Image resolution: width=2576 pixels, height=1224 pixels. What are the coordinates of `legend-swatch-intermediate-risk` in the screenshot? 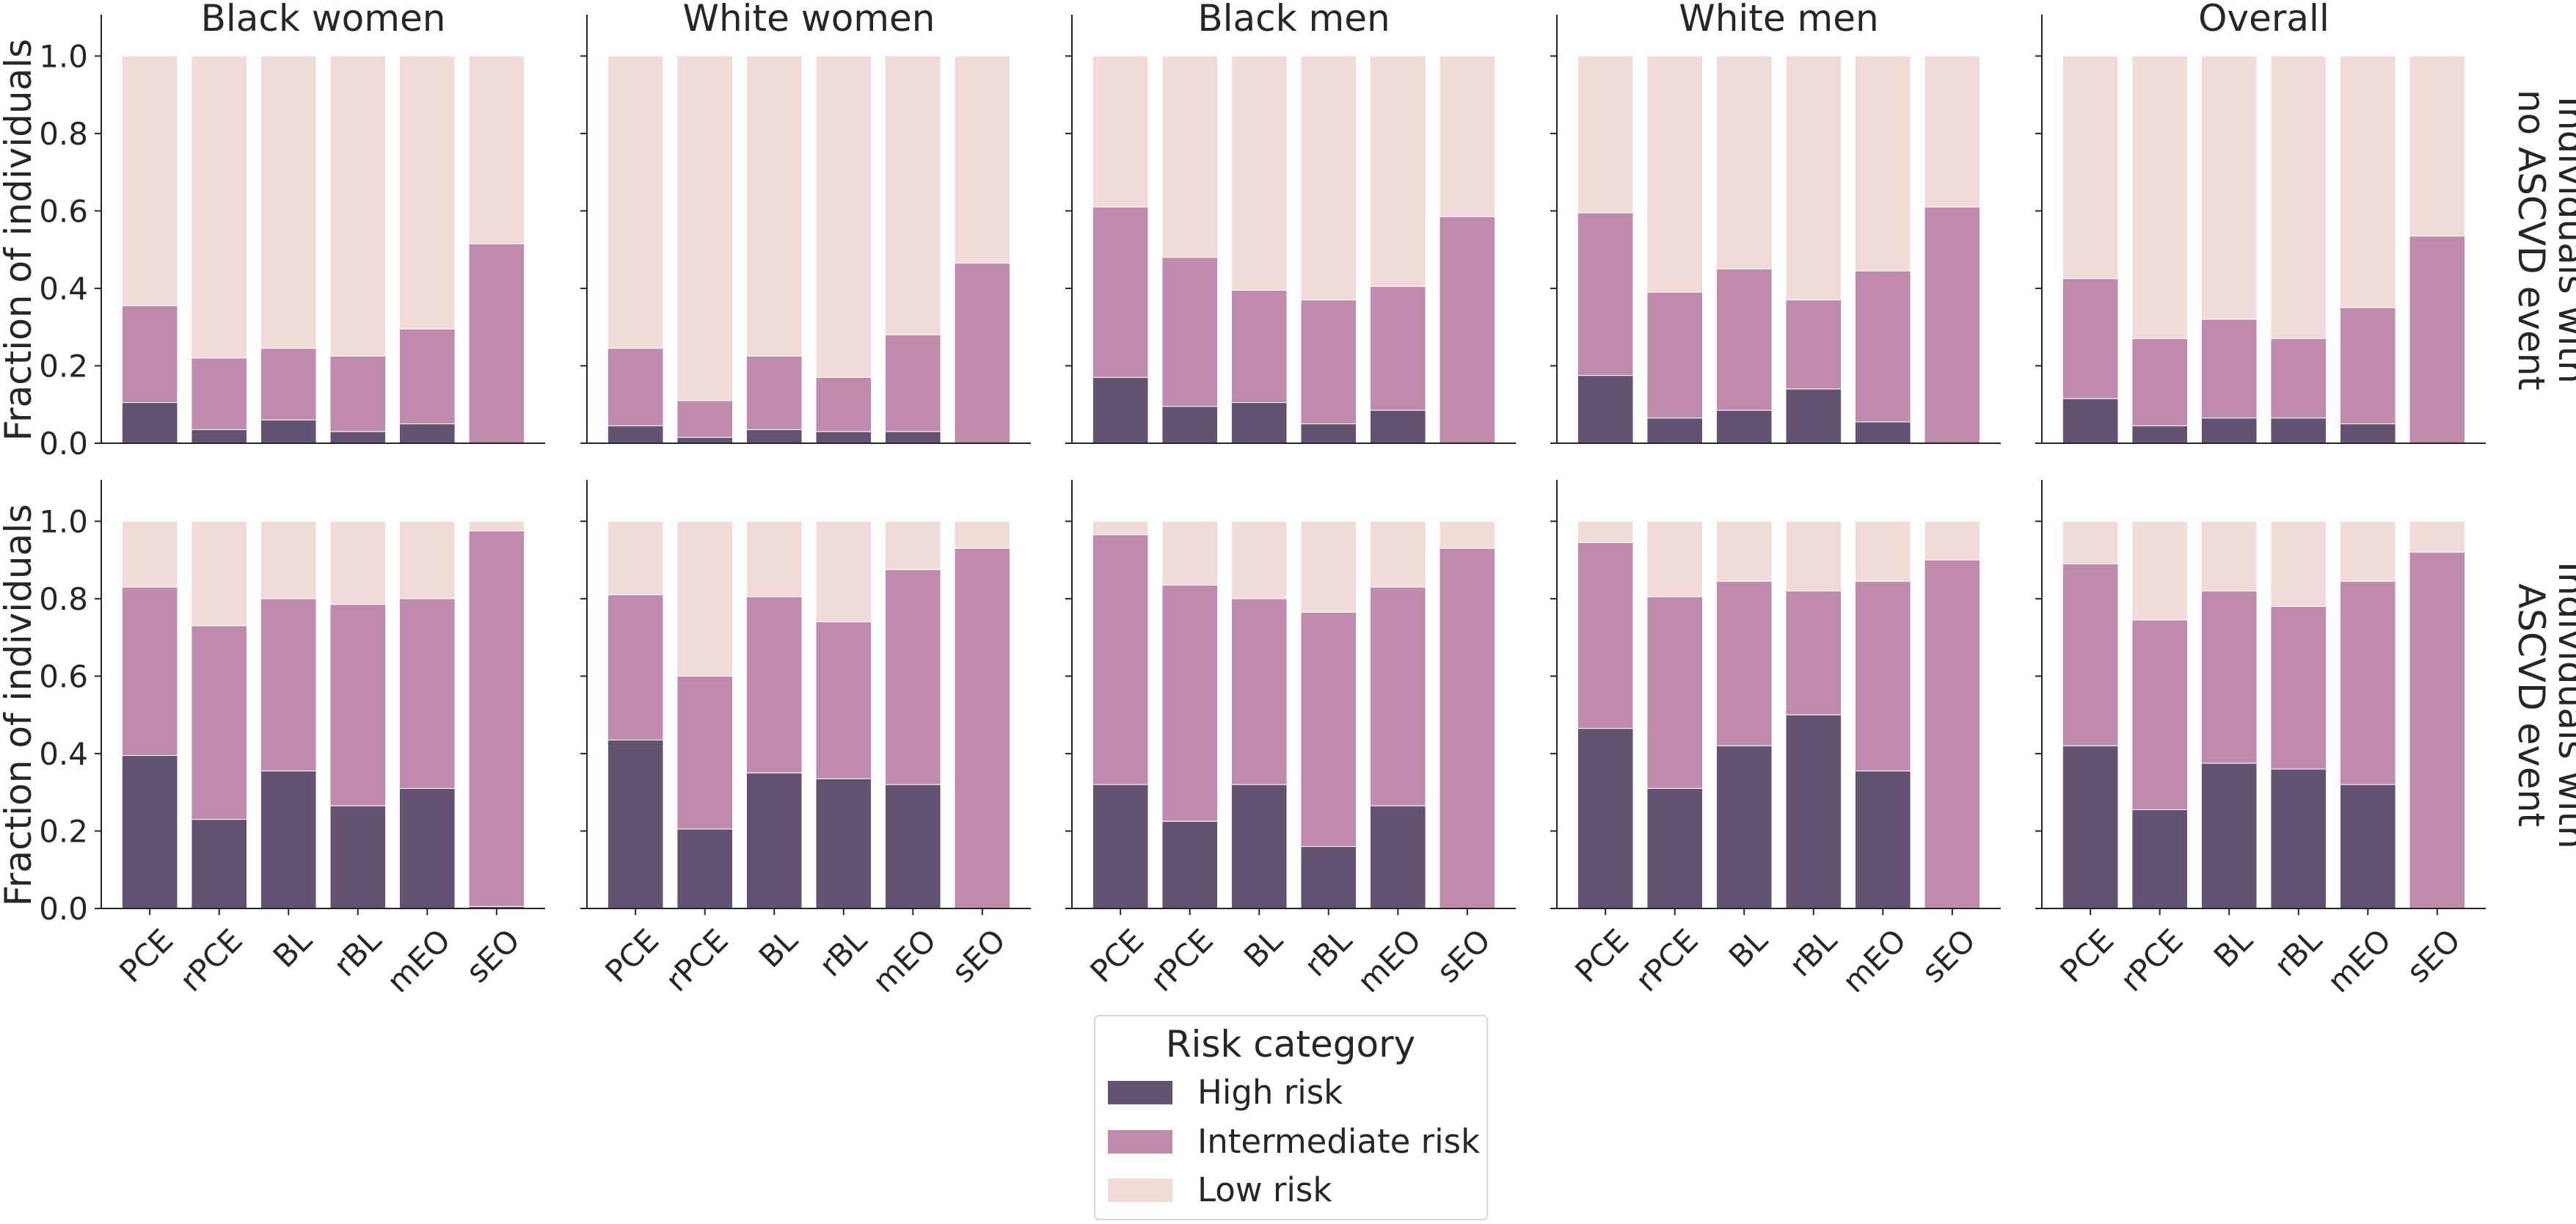 It's located at (1140, 1142).